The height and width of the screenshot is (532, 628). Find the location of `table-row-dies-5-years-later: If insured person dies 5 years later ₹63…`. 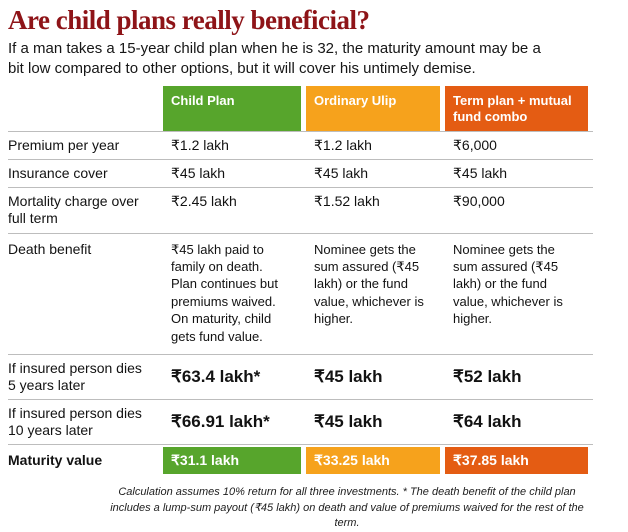

table-row-dies-5-years-later: If insured person dies 5 years later ₹63… is located at coordinates (300, 376).